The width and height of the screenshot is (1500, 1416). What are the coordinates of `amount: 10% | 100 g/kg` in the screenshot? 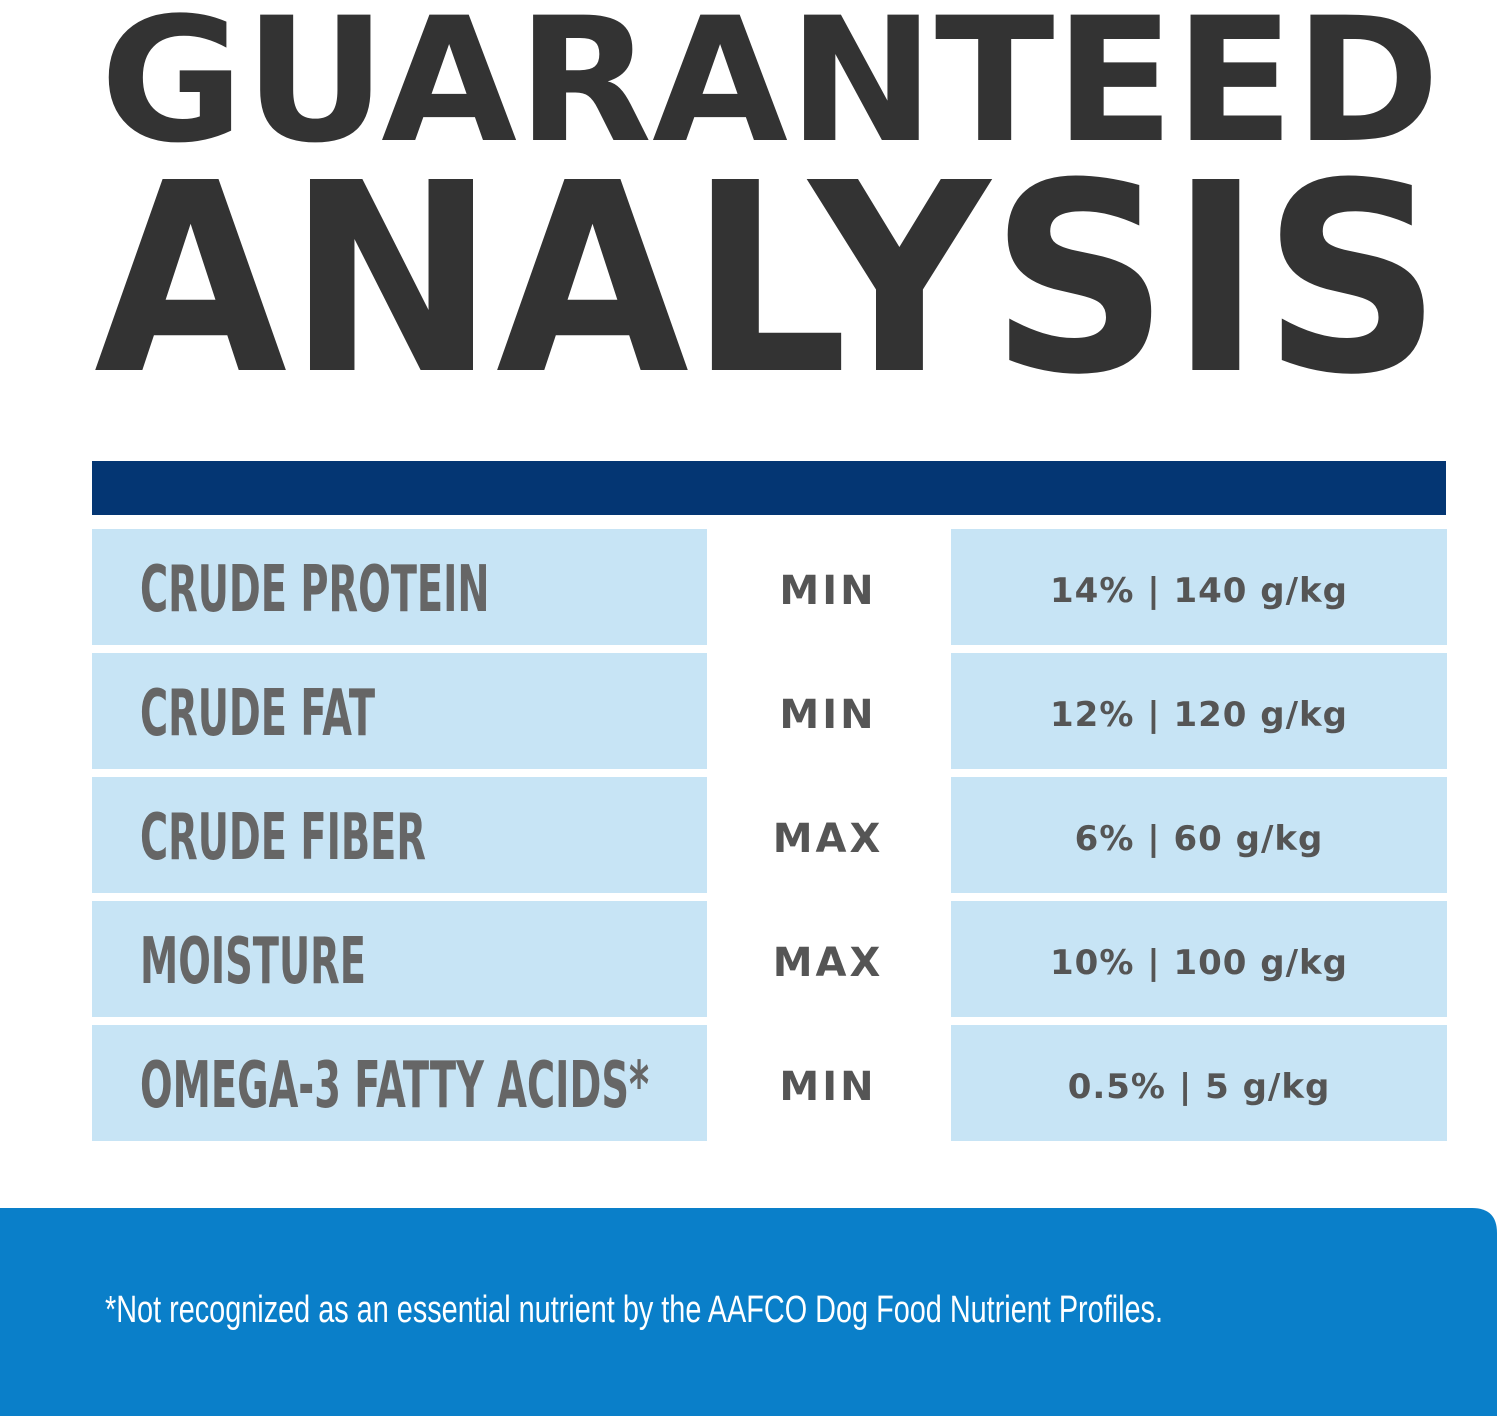 It's located at (1199, 963).